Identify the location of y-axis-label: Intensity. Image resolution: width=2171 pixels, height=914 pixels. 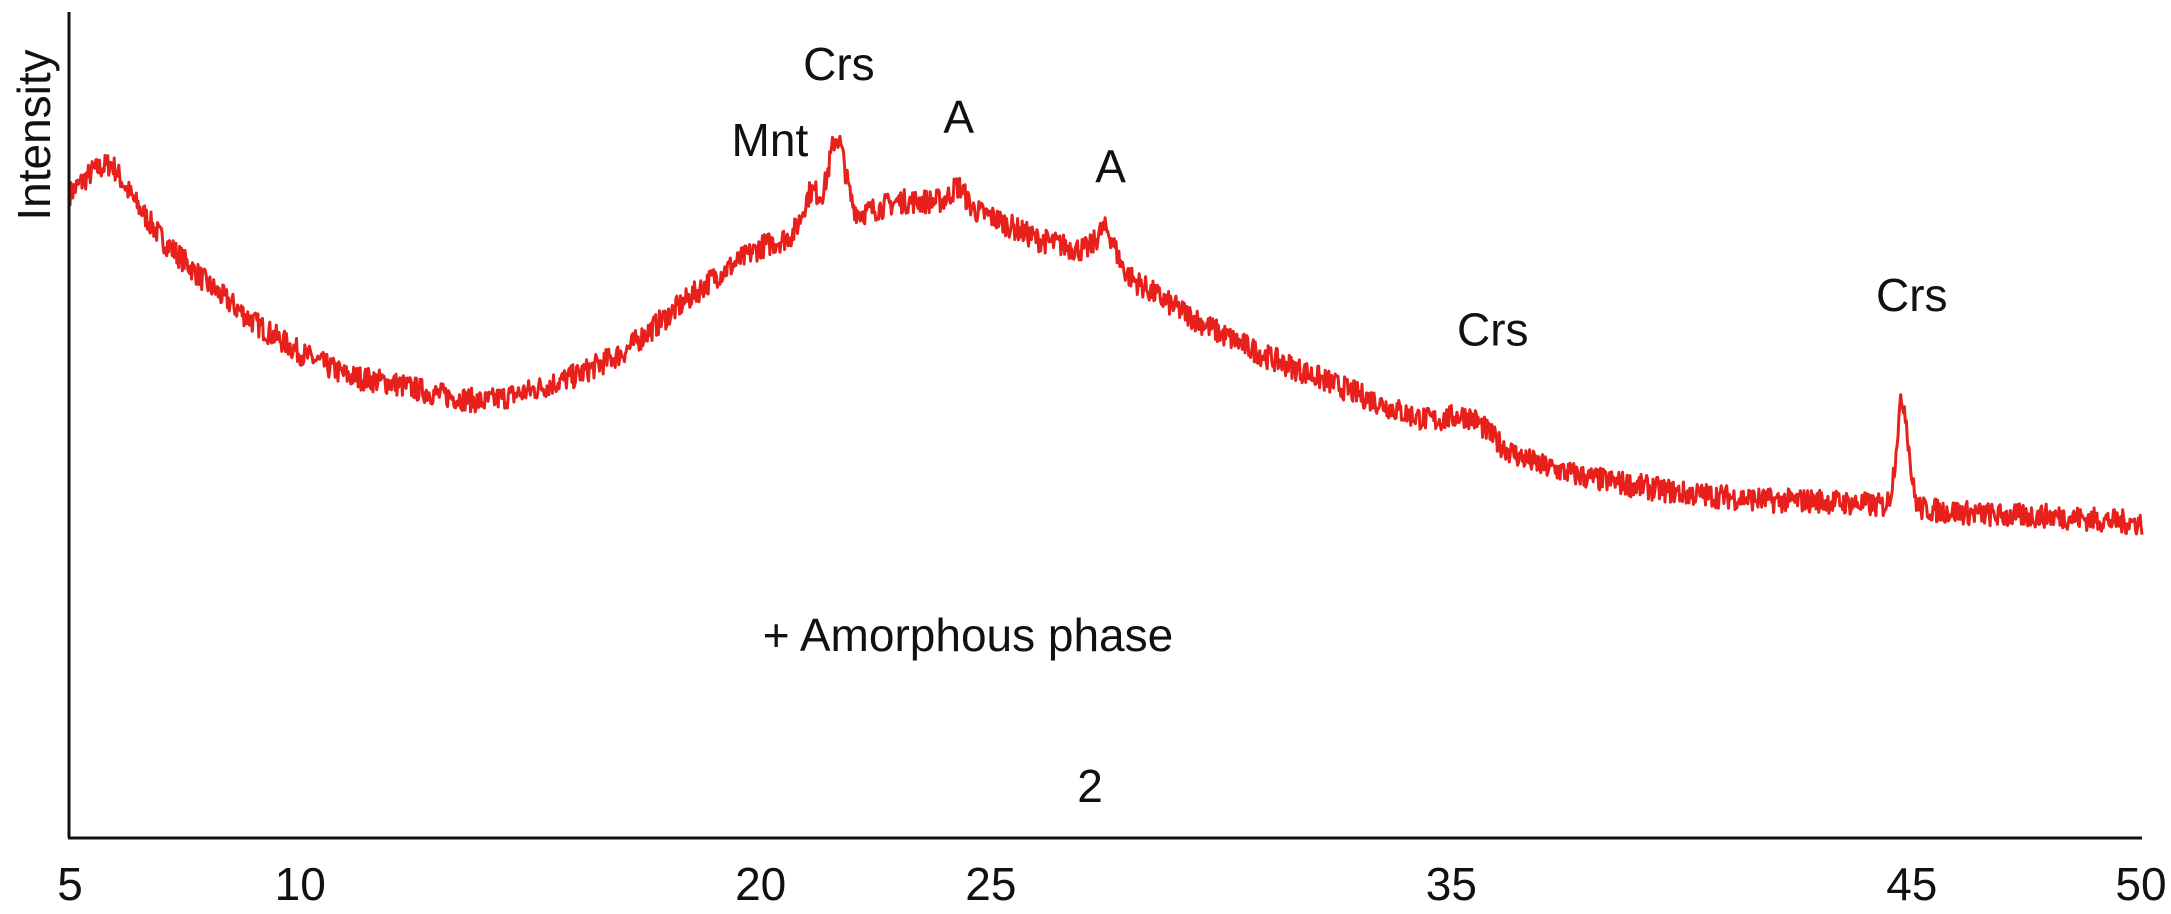
(34, 134).